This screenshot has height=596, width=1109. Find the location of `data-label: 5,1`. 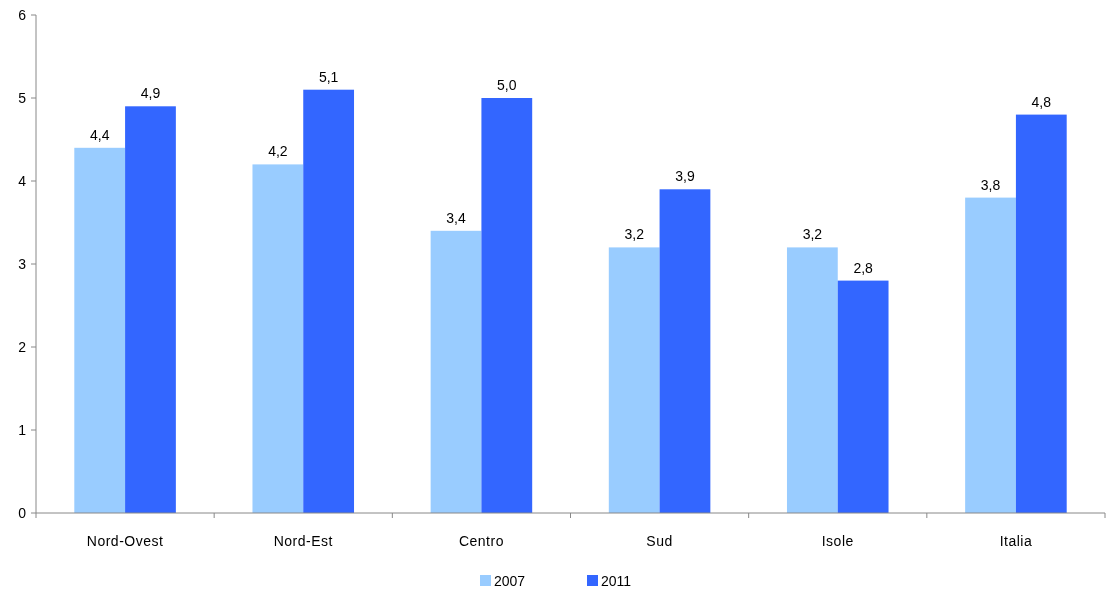

data-label: 5,1 is located at coordinates (328, 76).